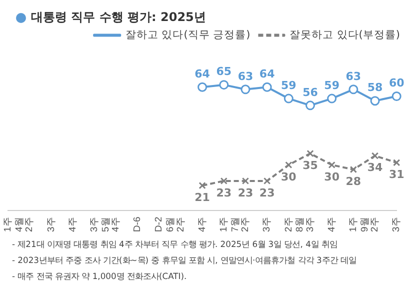 Image resolution: width=410 pixels, height=290 pixels. I want to click on data-label: 21, so click(202, 197).